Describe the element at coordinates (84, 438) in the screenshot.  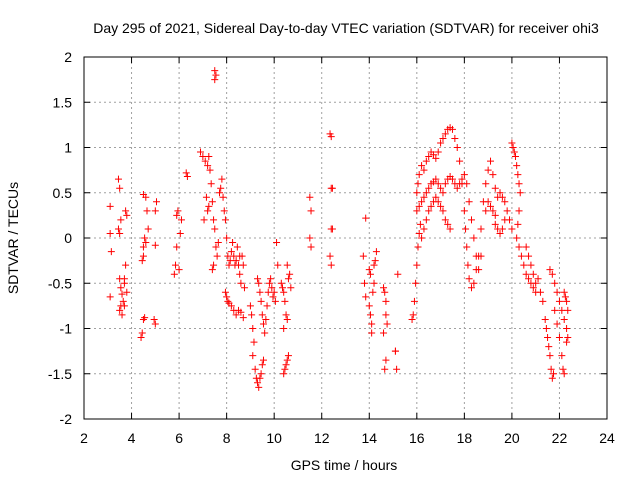
I see `x-tick-label: 2` at that location.